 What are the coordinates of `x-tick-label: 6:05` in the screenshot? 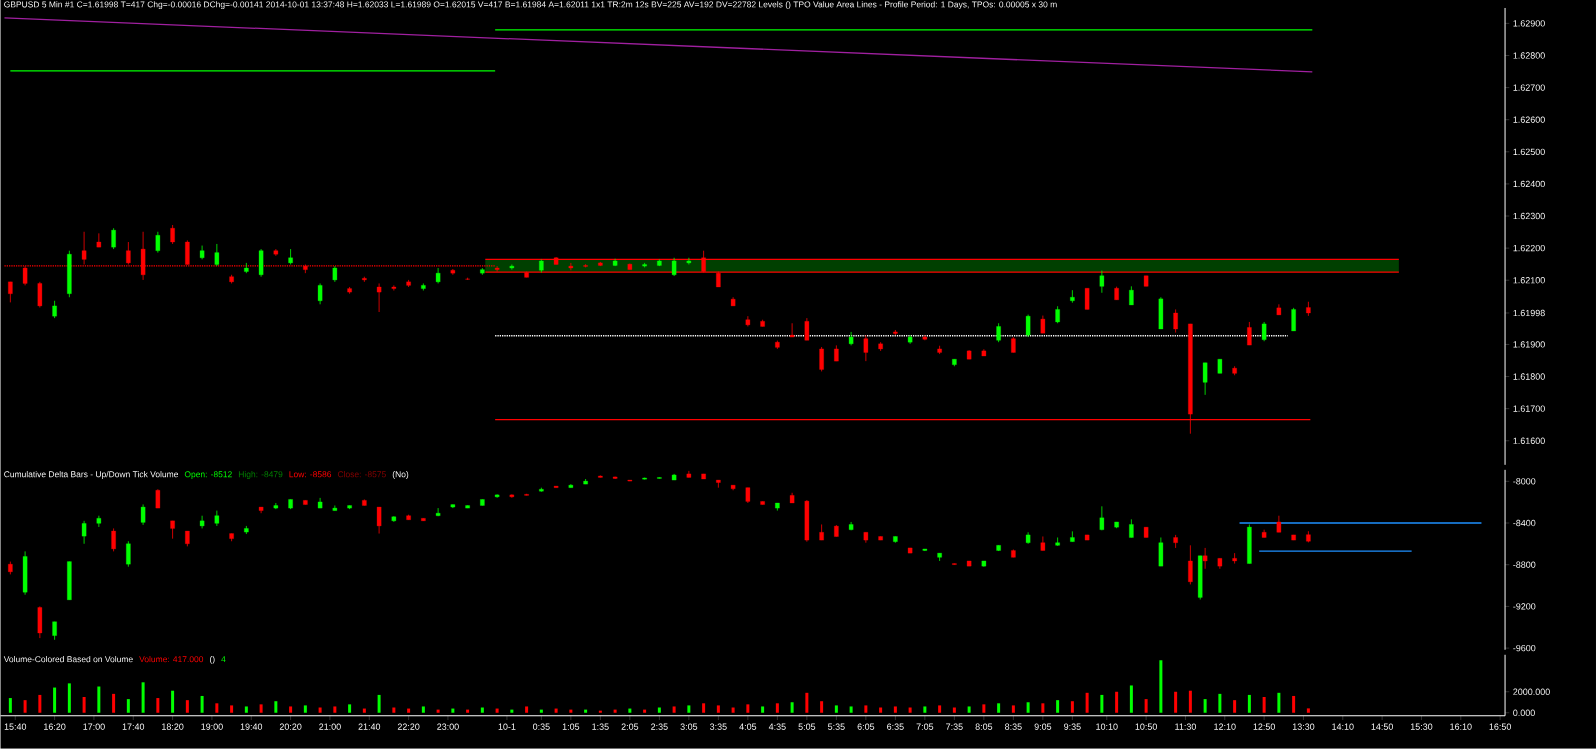 It's located at (866, 727).